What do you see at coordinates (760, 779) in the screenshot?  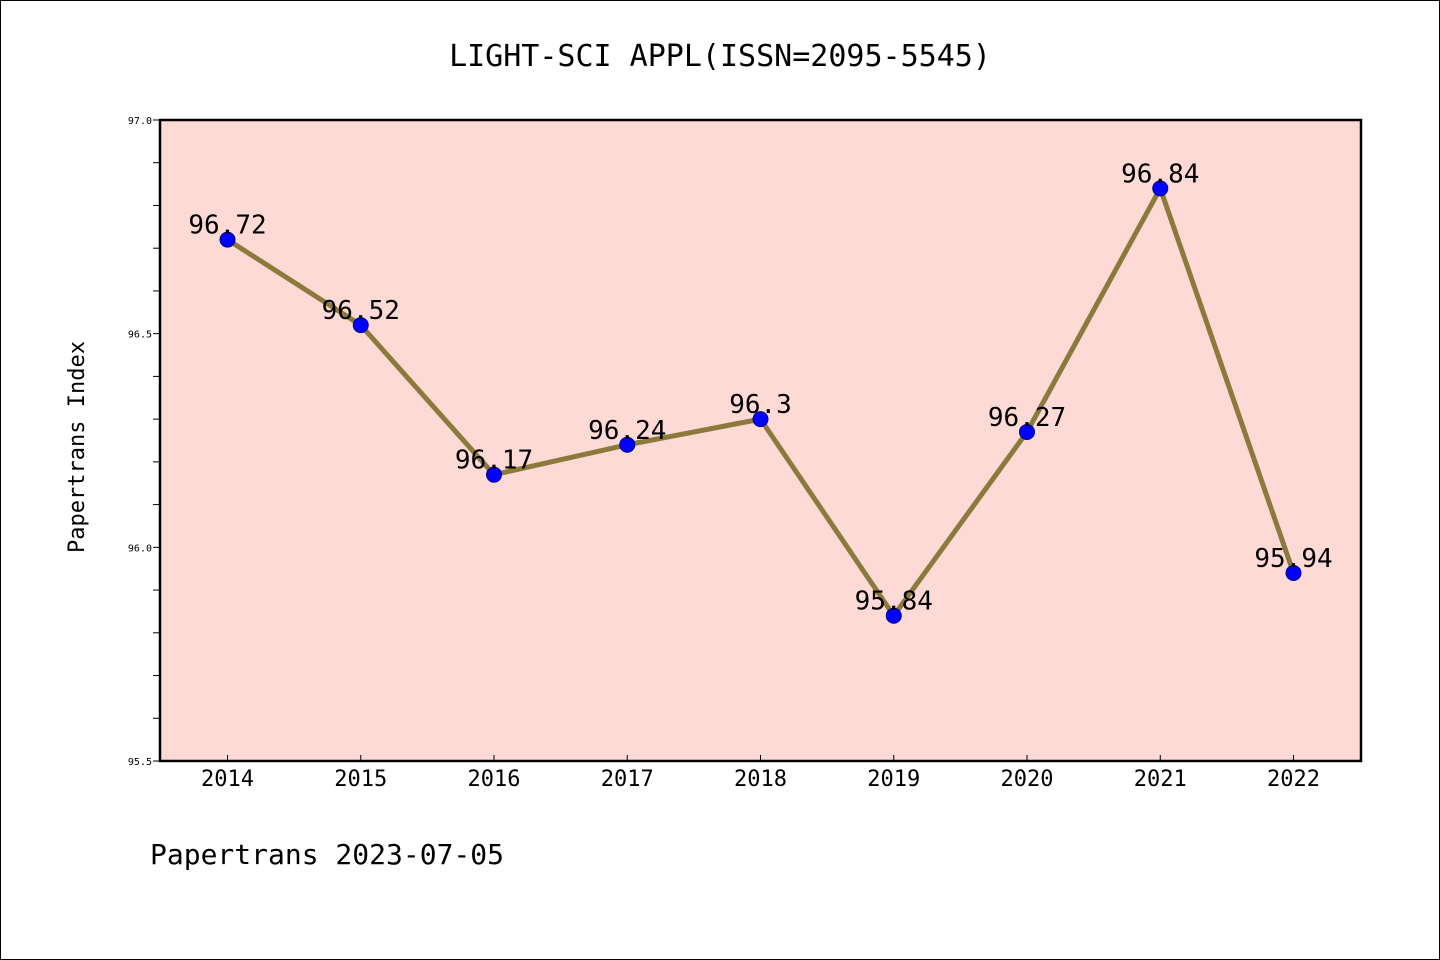 I see `x-tick-label: 2018` at bounding box center [760, 779].